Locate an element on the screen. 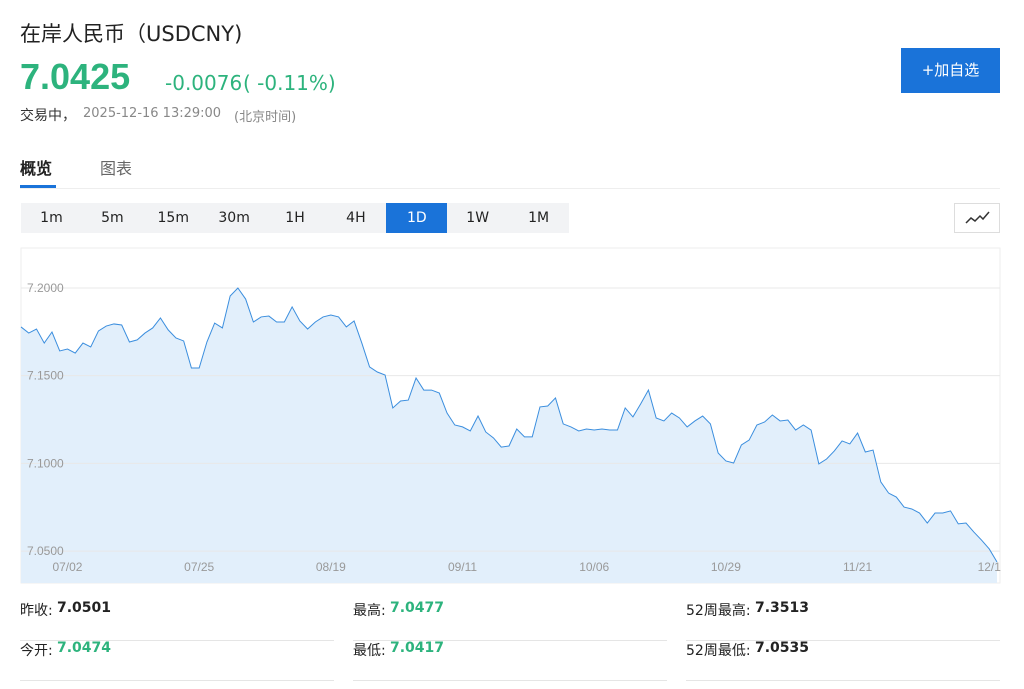 The height and width of the screenshot is (689, 1024). x-tick-label: 12/1 is located at coordinates (990, 567).